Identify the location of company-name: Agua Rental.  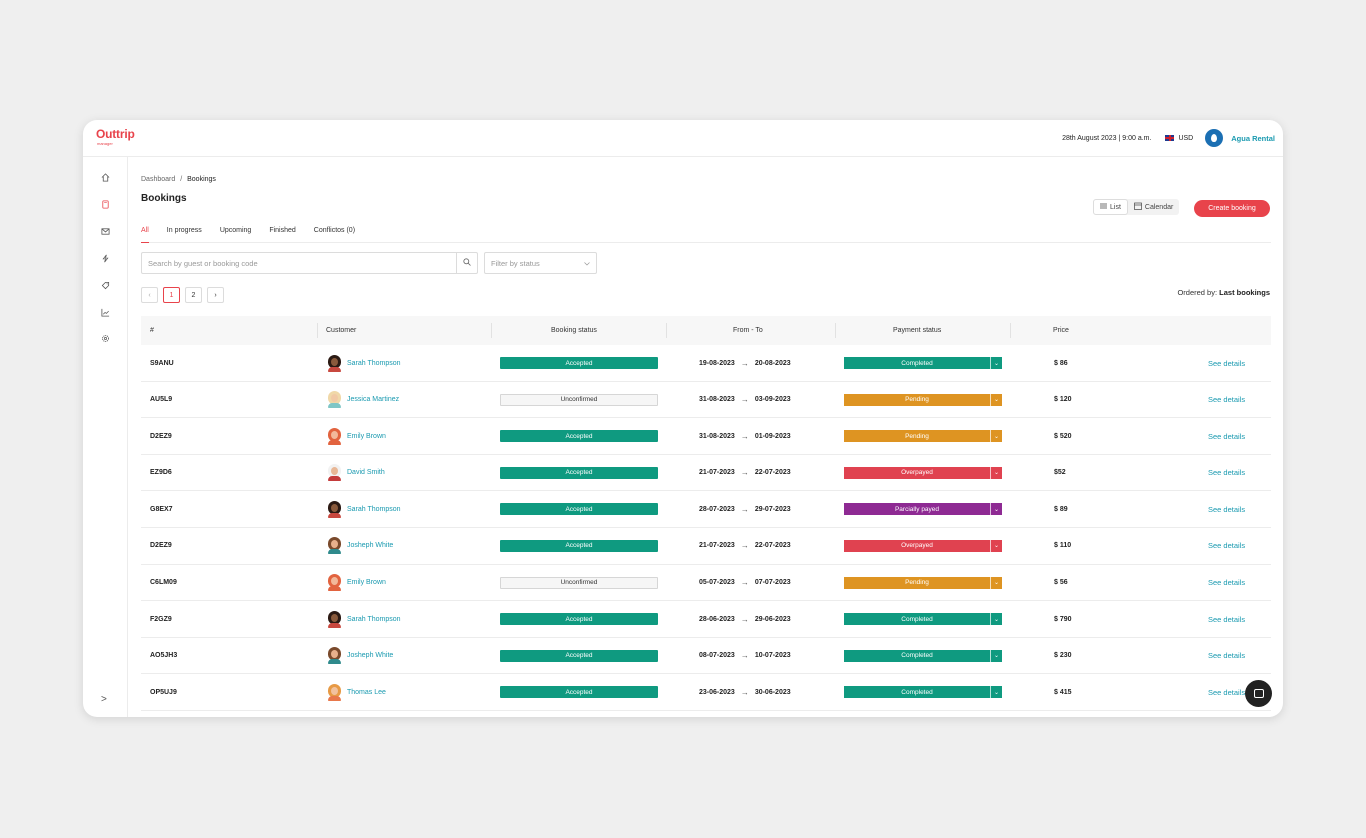
(1253, 138).